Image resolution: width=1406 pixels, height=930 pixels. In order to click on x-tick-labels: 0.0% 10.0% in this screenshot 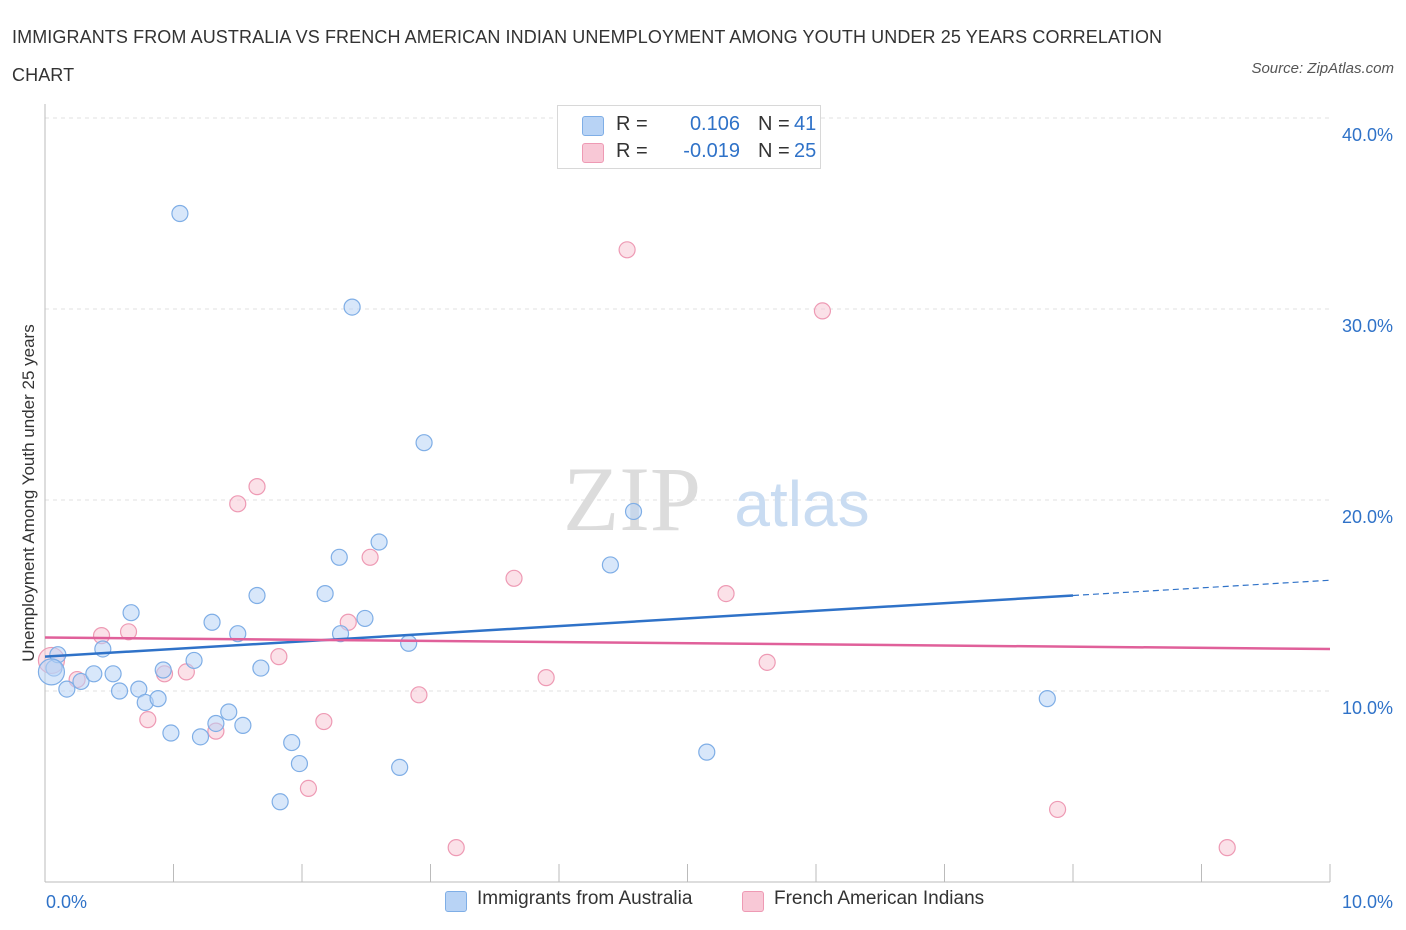, I will do `click(719, 902)`.